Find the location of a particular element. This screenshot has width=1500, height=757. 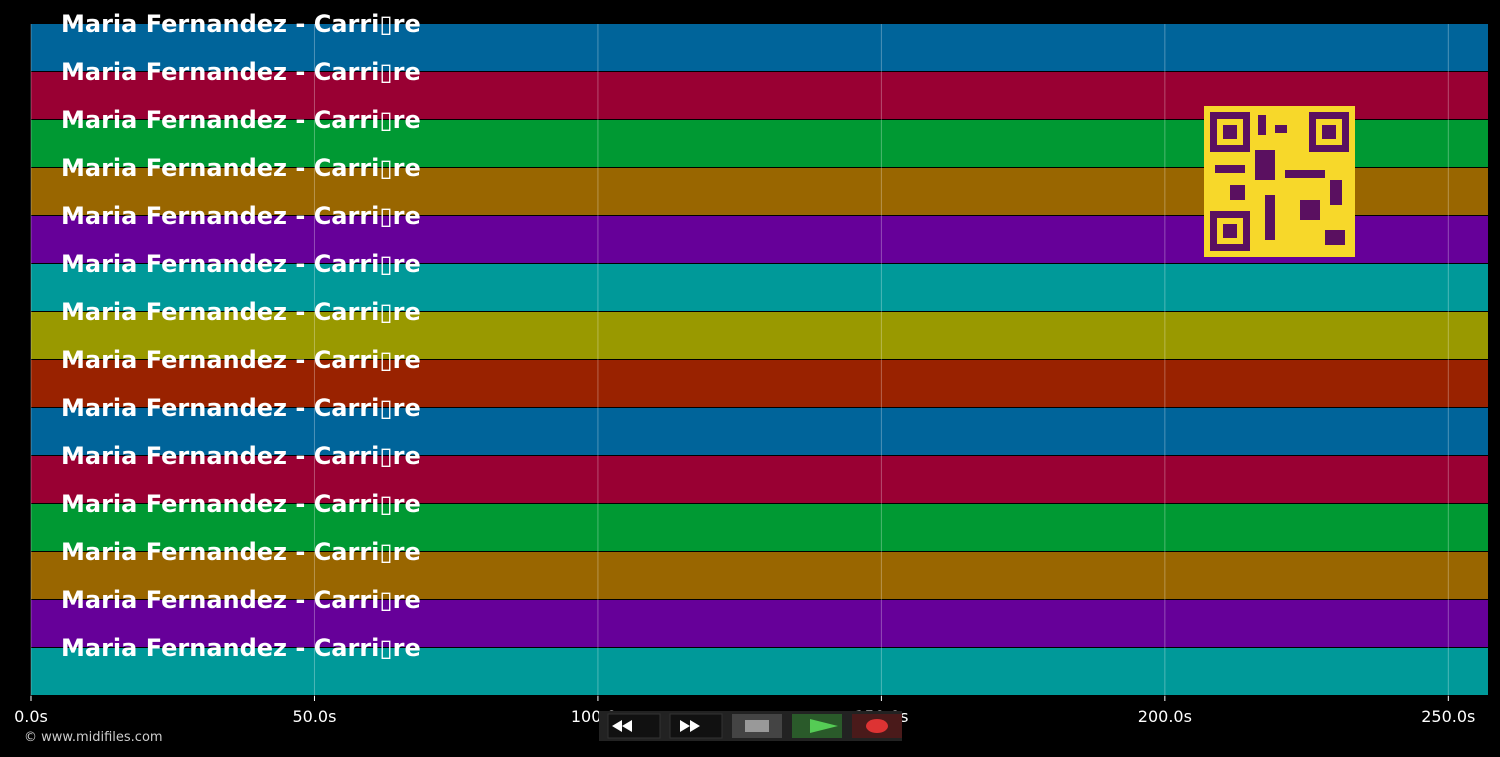

stop-button is located at coordinates (757, 726).